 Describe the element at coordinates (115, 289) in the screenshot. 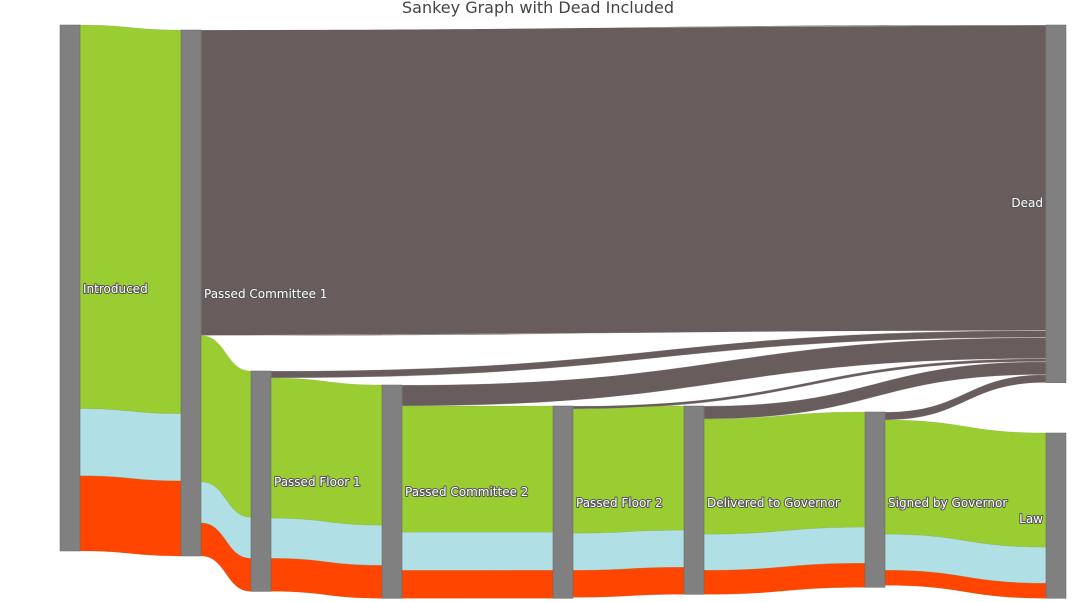

I see `node-label-introduced: Introduced` at that location.